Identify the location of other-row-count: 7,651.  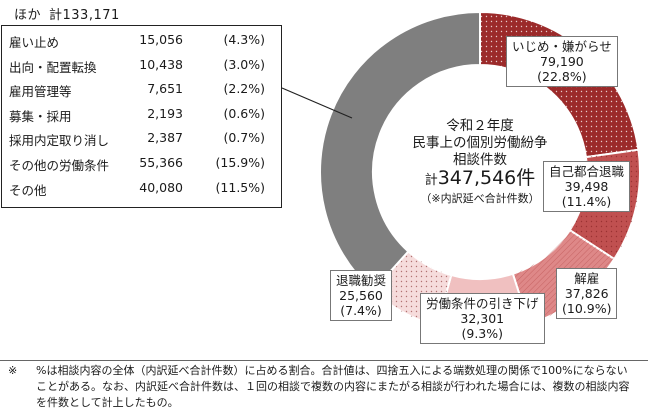
(165, 89).